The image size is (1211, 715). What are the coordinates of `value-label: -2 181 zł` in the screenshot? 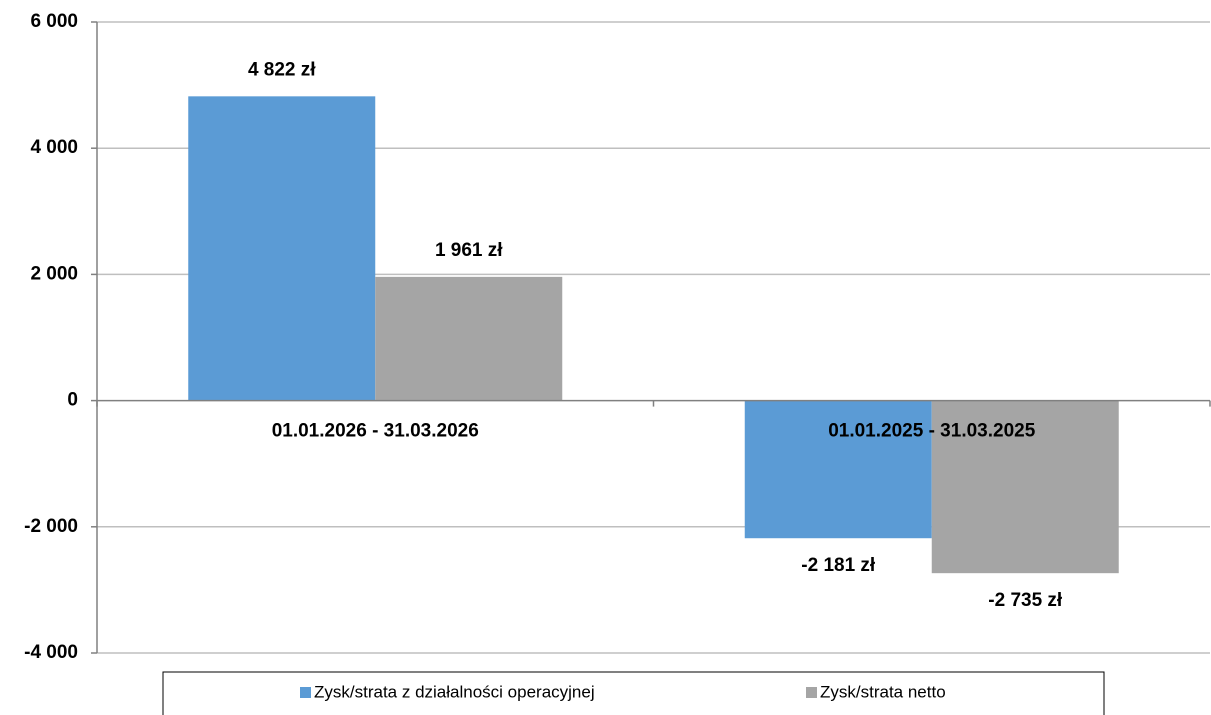 It's located at (838, 565).